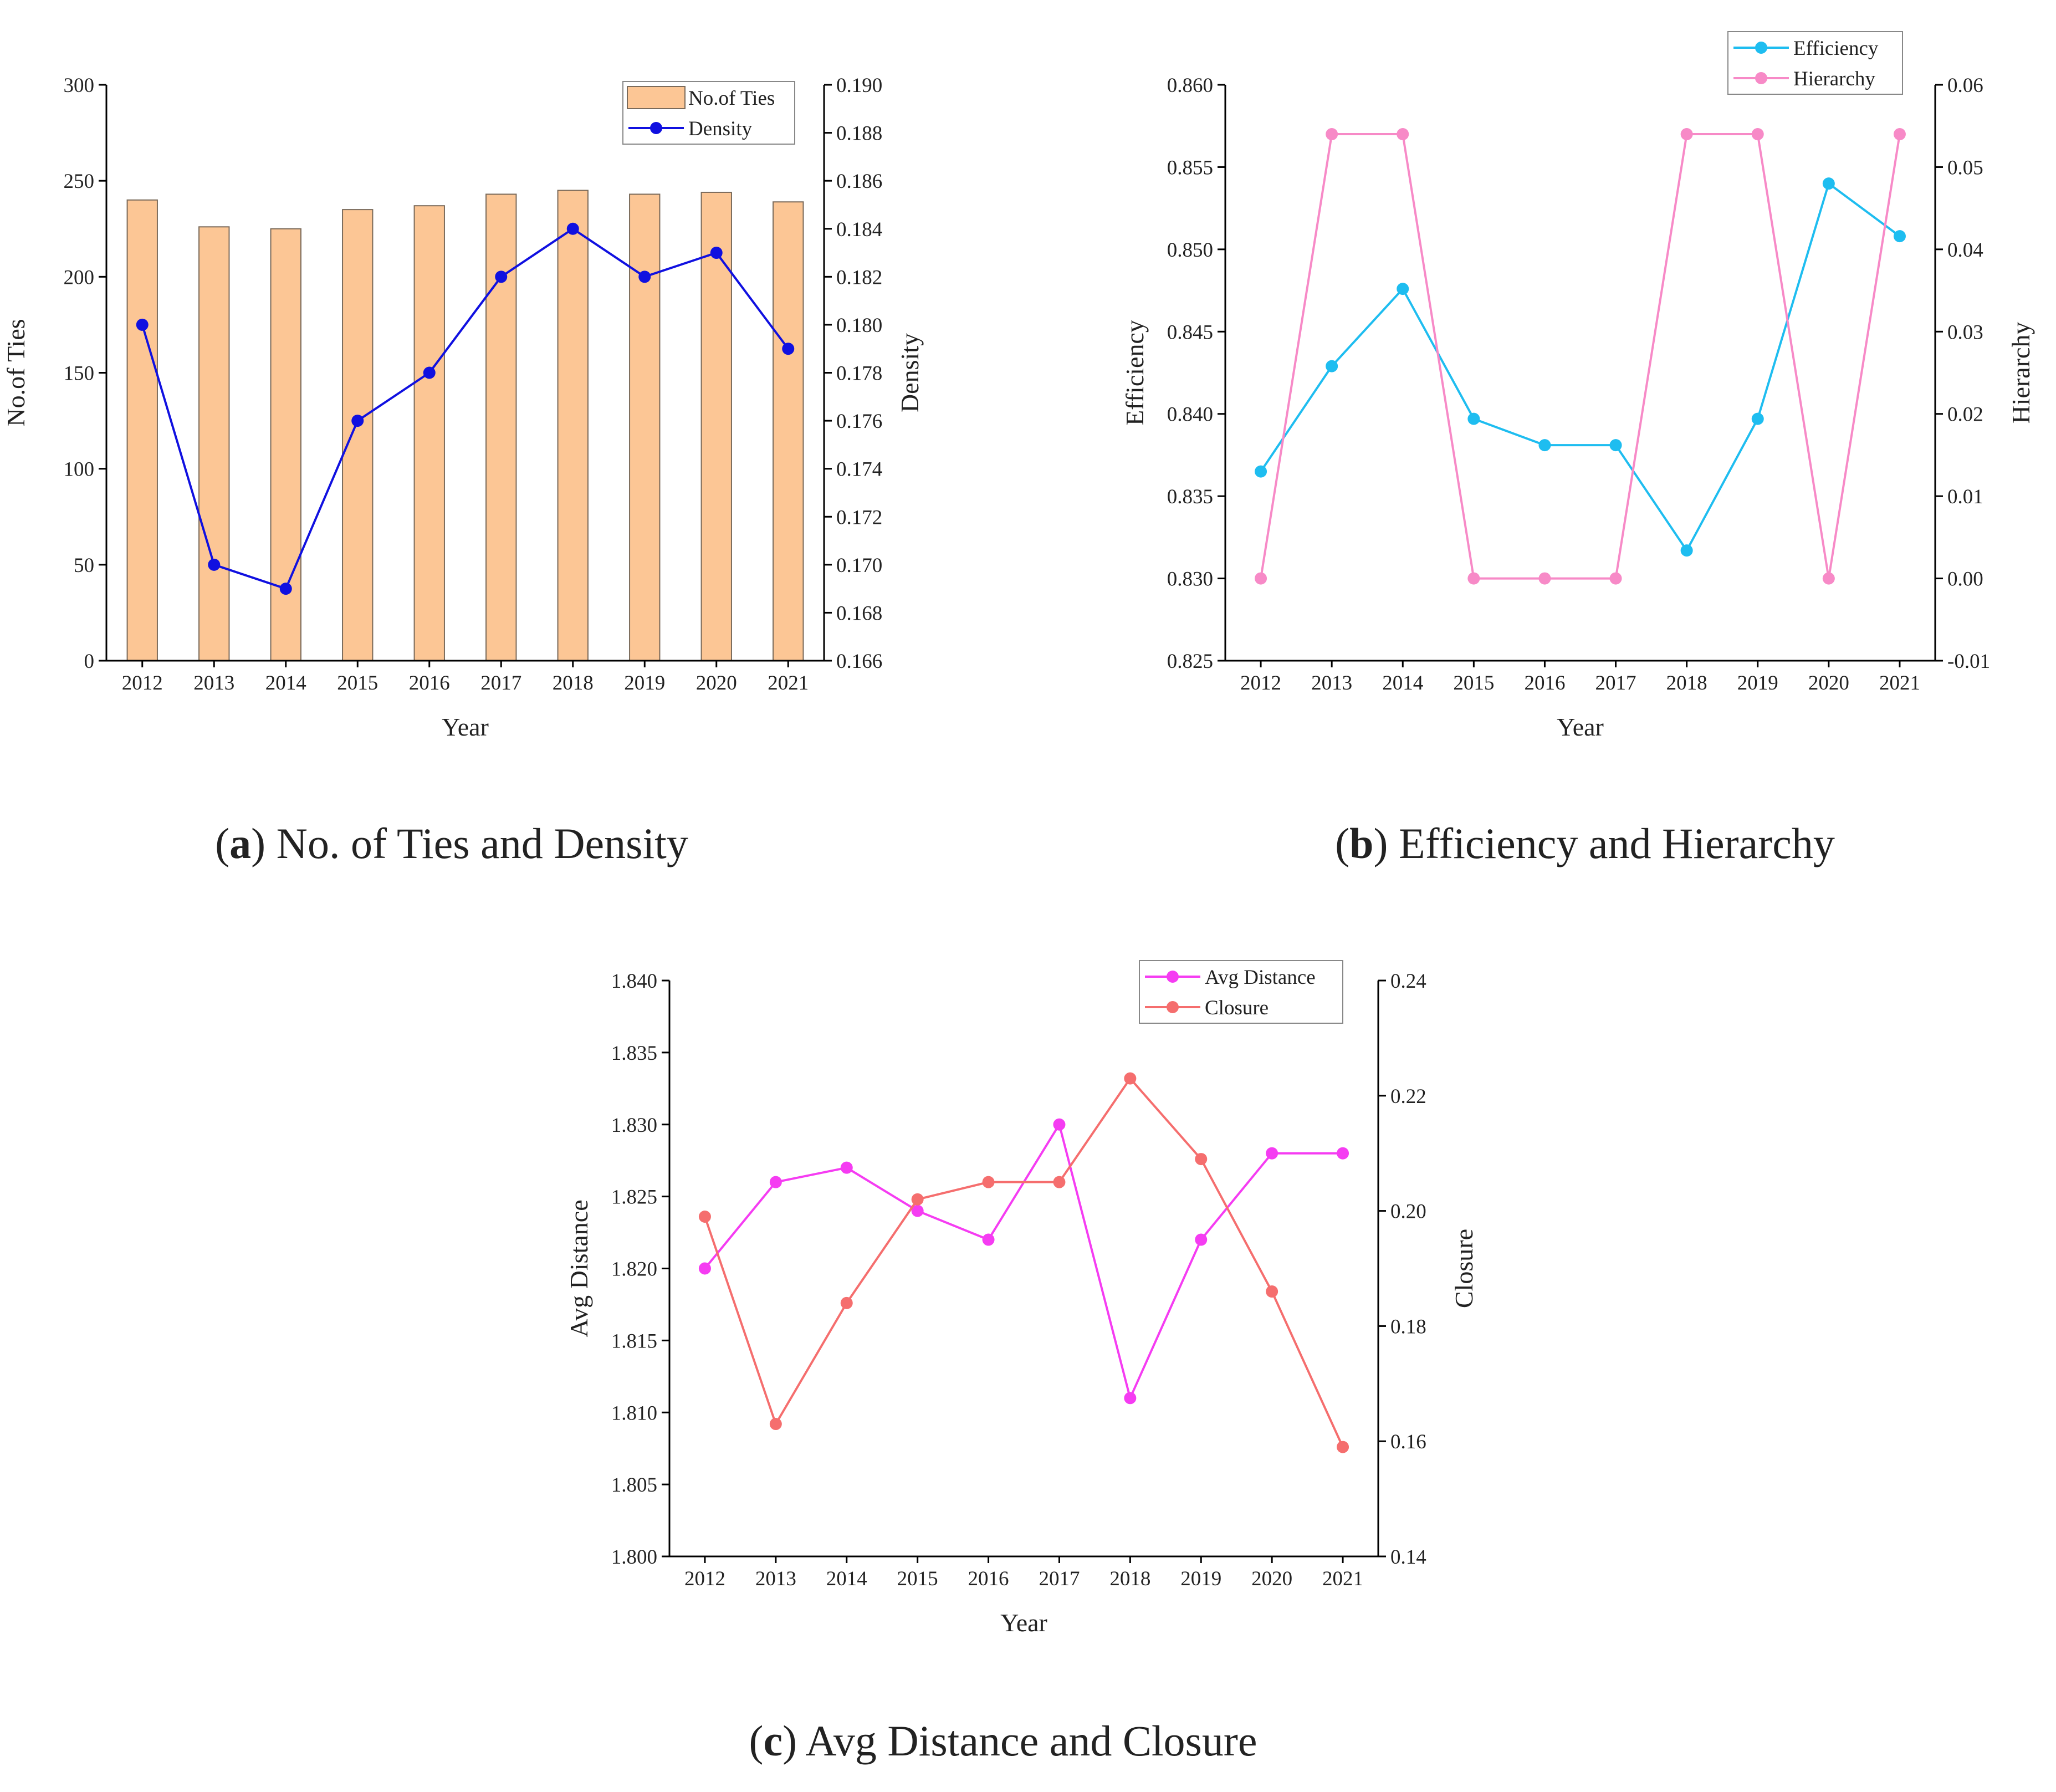 This screenshot has width=2056, height=1792. Describe the element at coordinates (716, 253) in the screenshot. I see `chart-a-density-point-2020` at that location.